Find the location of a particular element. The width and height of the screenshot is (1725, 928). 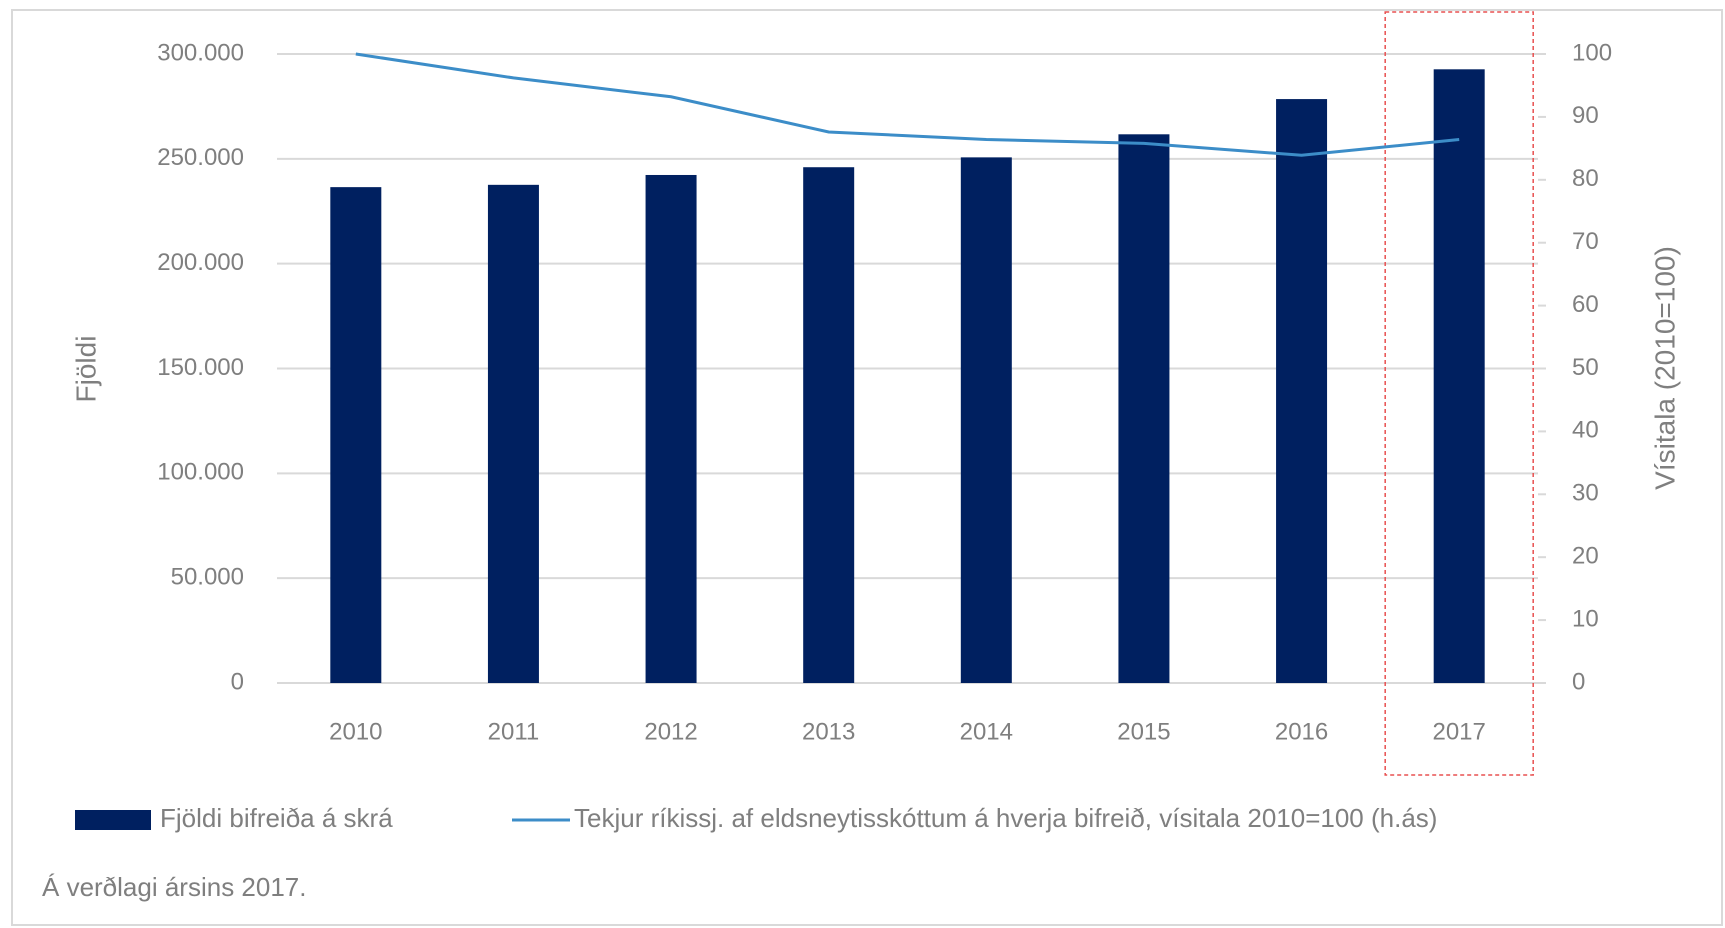

y2-tick-label: 10 is located at coordinates (1585, 618).